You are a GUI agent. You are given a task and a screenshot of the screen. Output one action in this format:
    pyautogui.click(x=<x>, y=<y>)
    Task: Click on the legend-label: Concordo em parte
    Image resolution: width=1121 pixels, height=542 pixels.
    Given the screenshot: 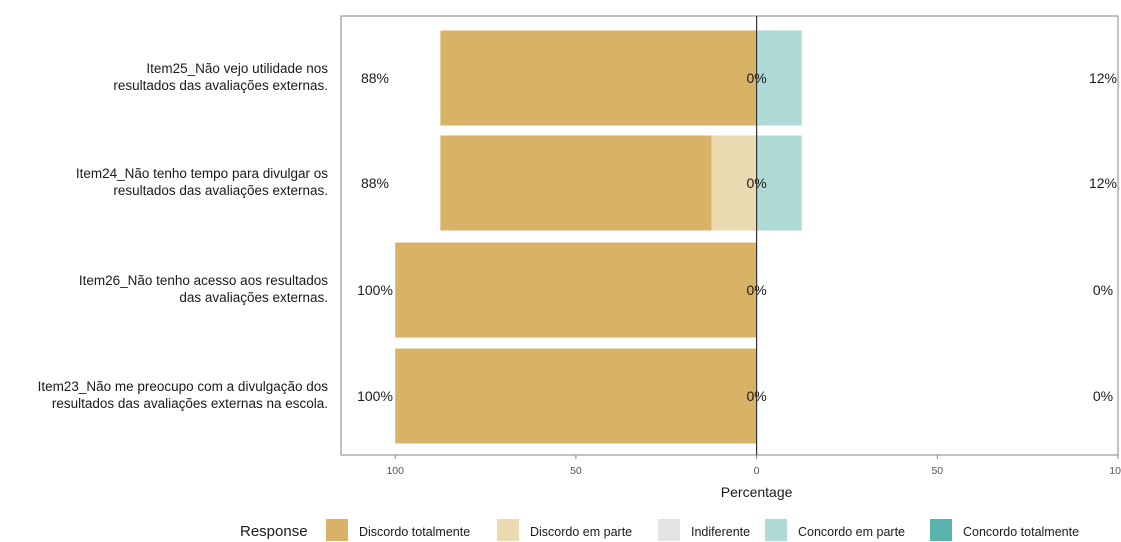 What is the action you would take?
    pyautogui.click(x=851, y=532)
    